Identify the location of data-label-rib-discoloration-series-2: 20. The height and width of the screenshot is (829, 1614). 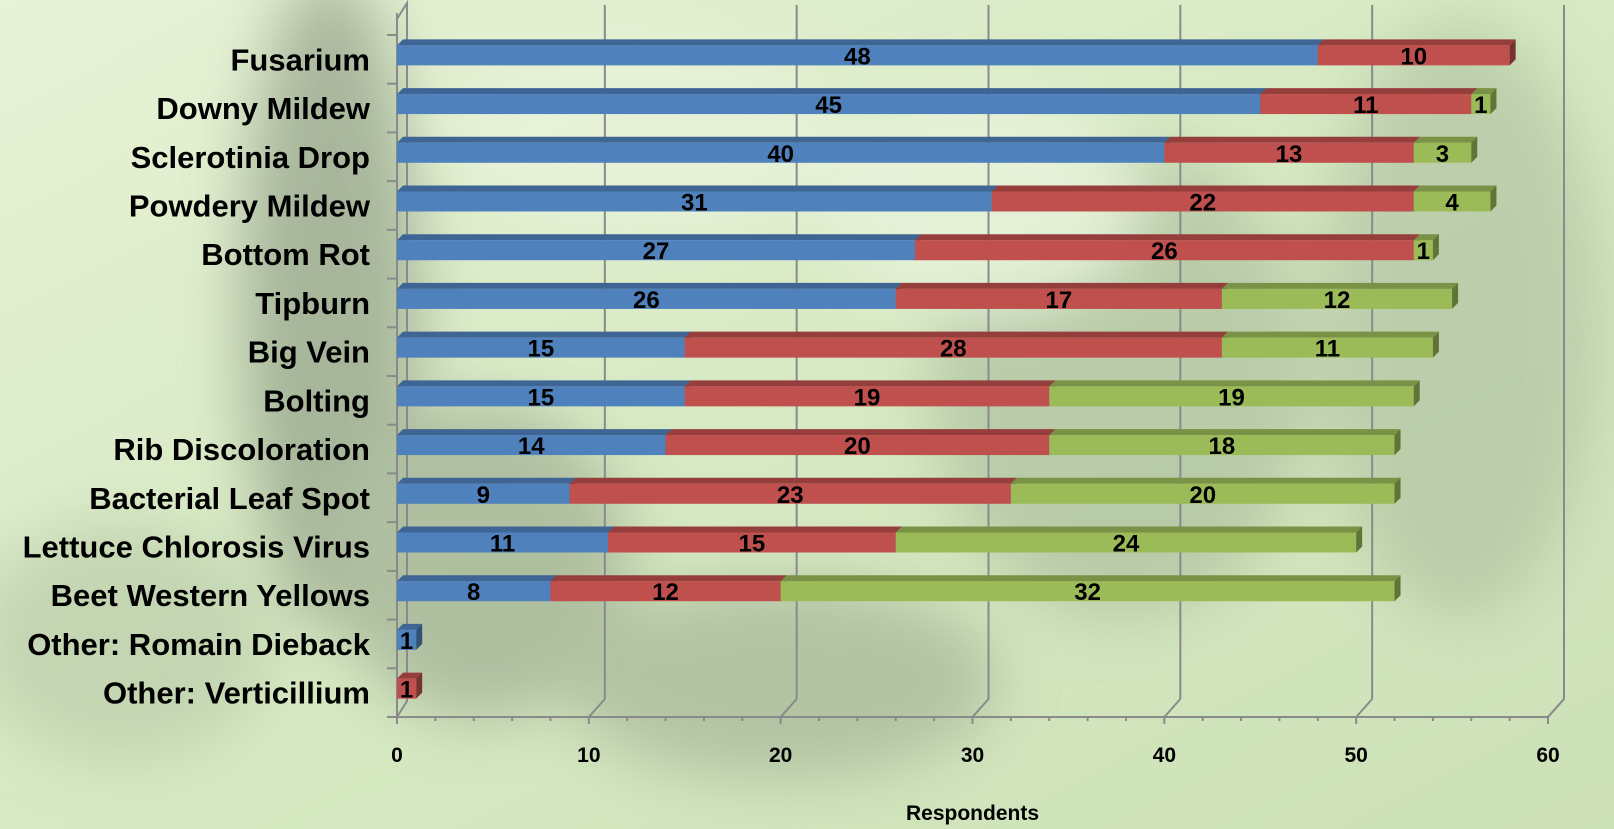
(857, 446).